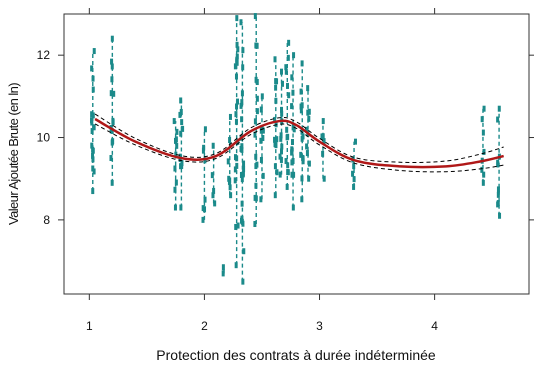  I want to click on x-tick-label: 4, so click(434, 326).